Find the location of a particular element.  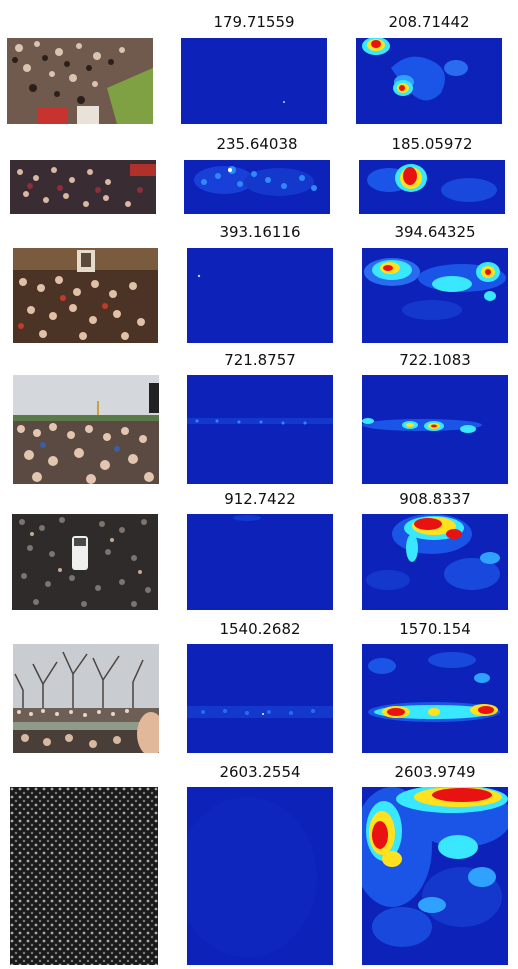

row-1-col3-heatmap is located at coordinates (432, 187).